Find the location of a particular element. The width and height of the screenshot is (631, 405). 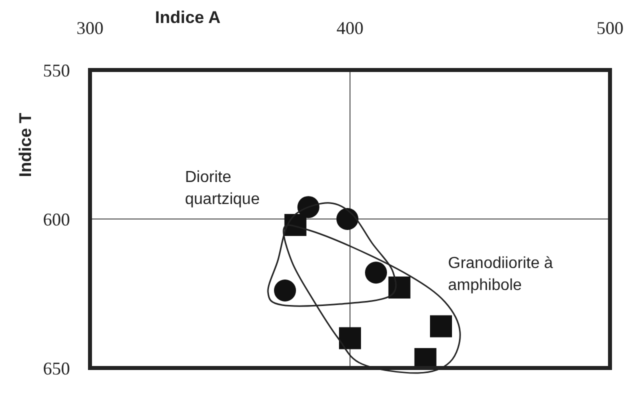

y-tick-label: 600 is located at coordinates (56, 219).